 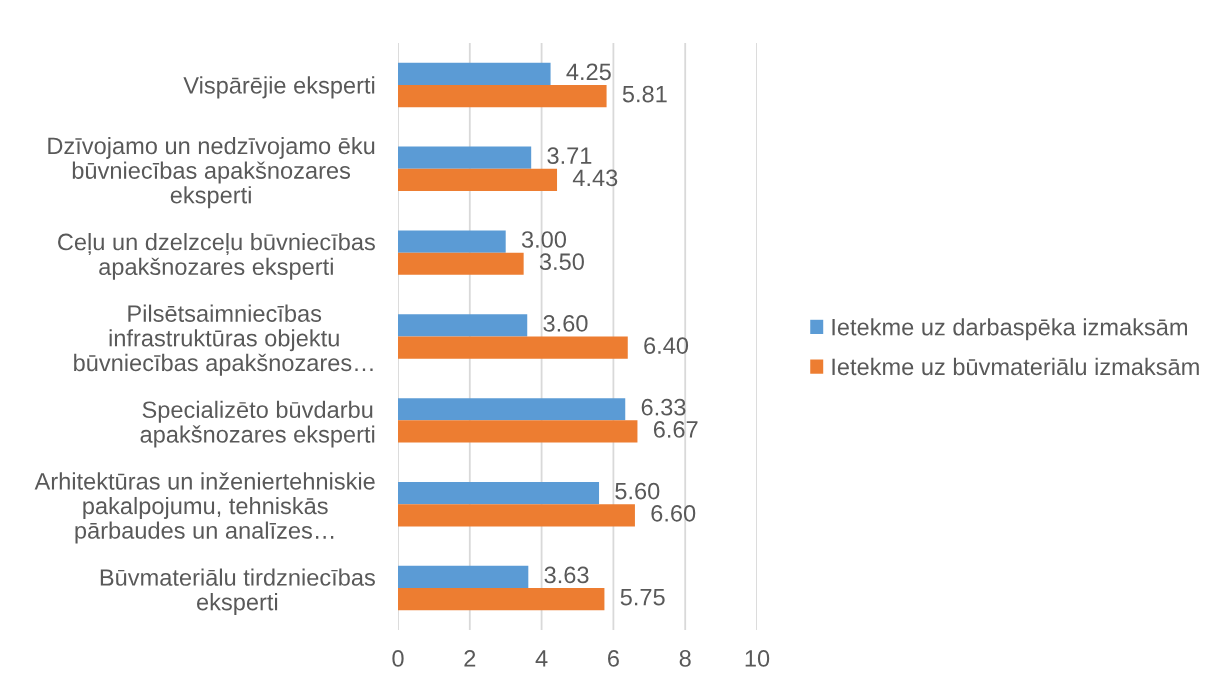 What do you see at coordinates (644, 94) in the screenshot?
I see `data-label: 5.81` at bounding box center [644, 94].